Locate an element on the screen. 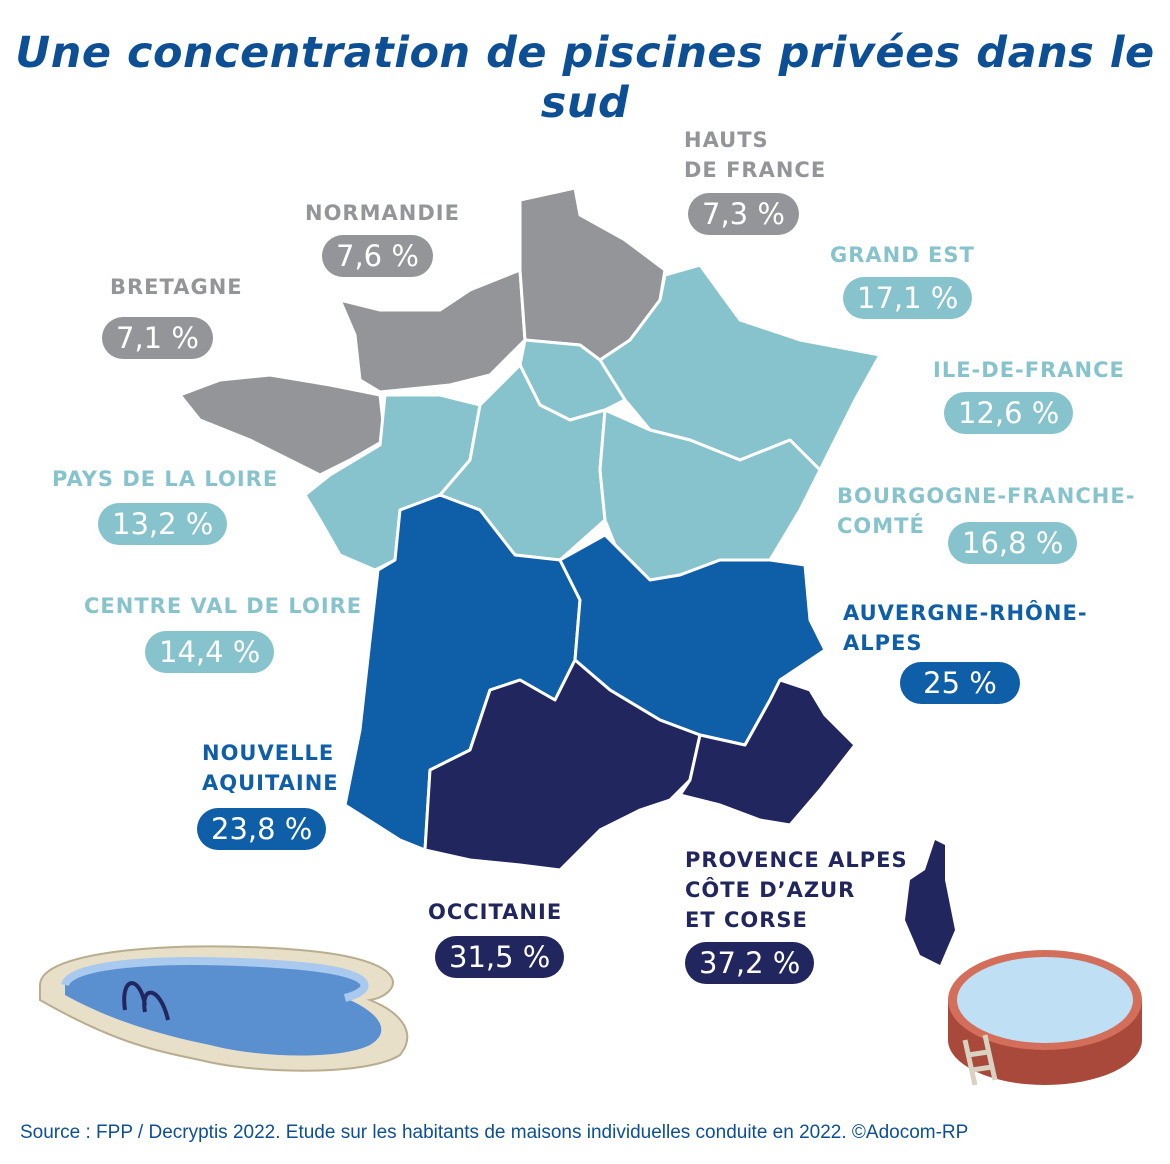  label-occitanie: OCCITANIE is located at coordinates (495, 912).